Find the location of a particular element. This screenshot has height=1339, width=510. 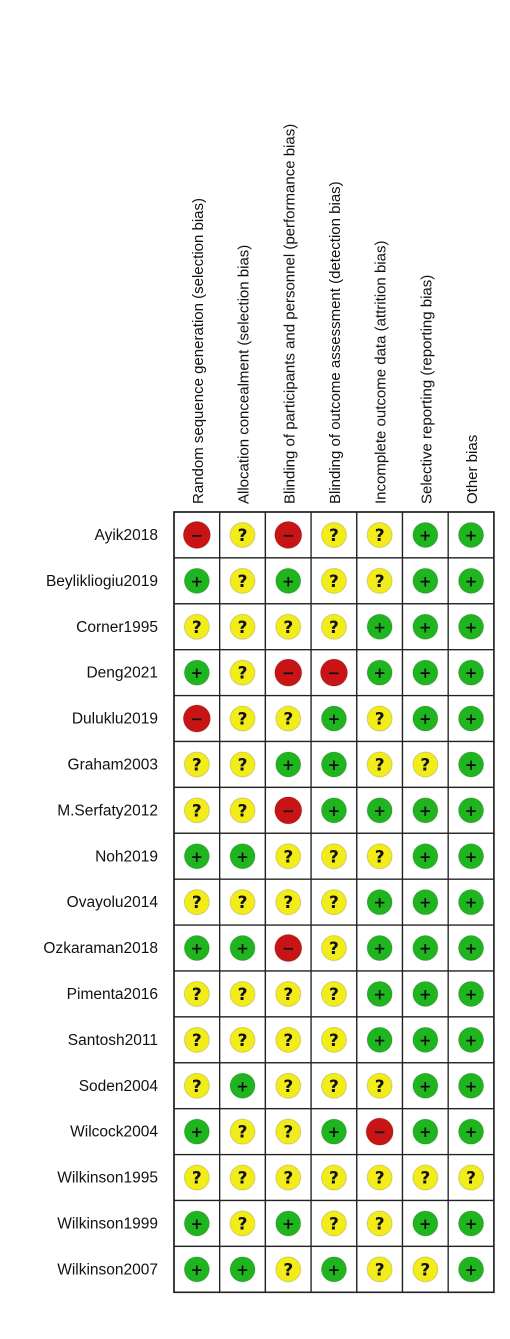

column-header-2: Allocation concealment (selection bias) is located at coordinates (244, 374).